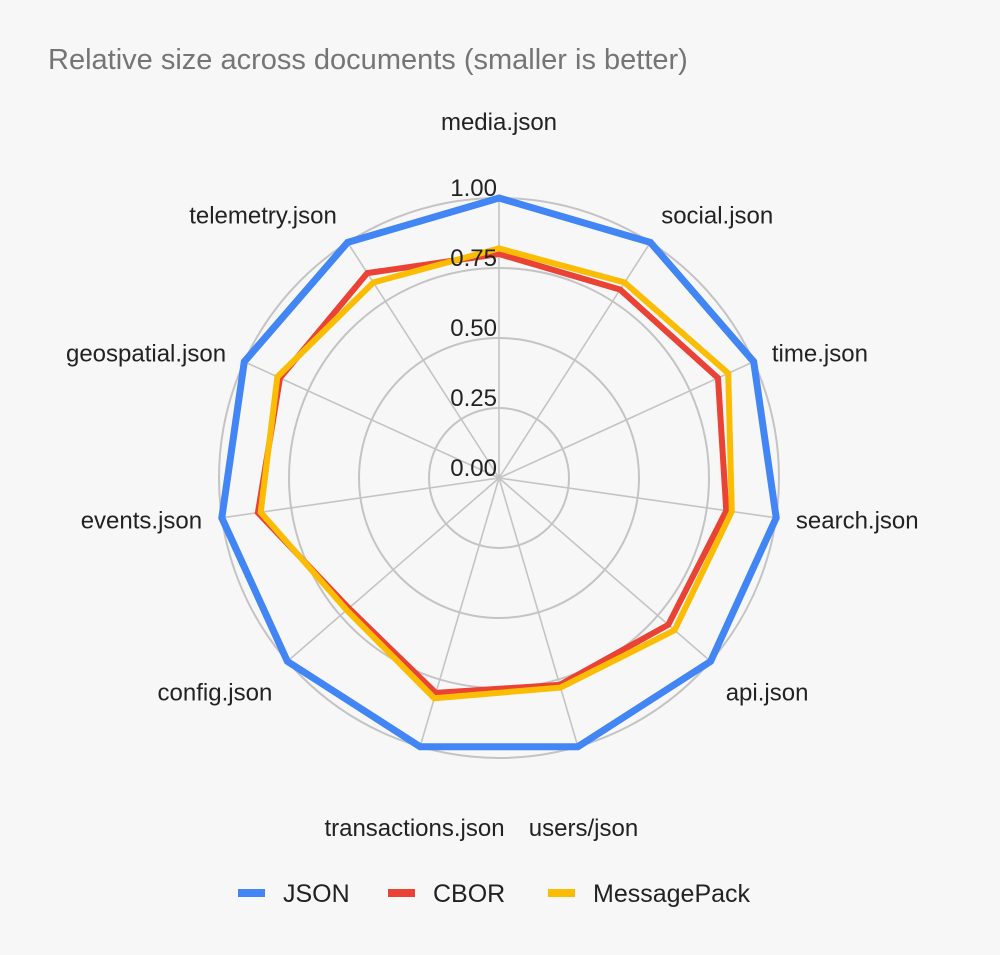 This screenshot has height=955, width=1000. What do you see at coordinates (473, 258) in the screenshot?
I see `radial-tick-label: 0.75` at bounding box center [473, 258].